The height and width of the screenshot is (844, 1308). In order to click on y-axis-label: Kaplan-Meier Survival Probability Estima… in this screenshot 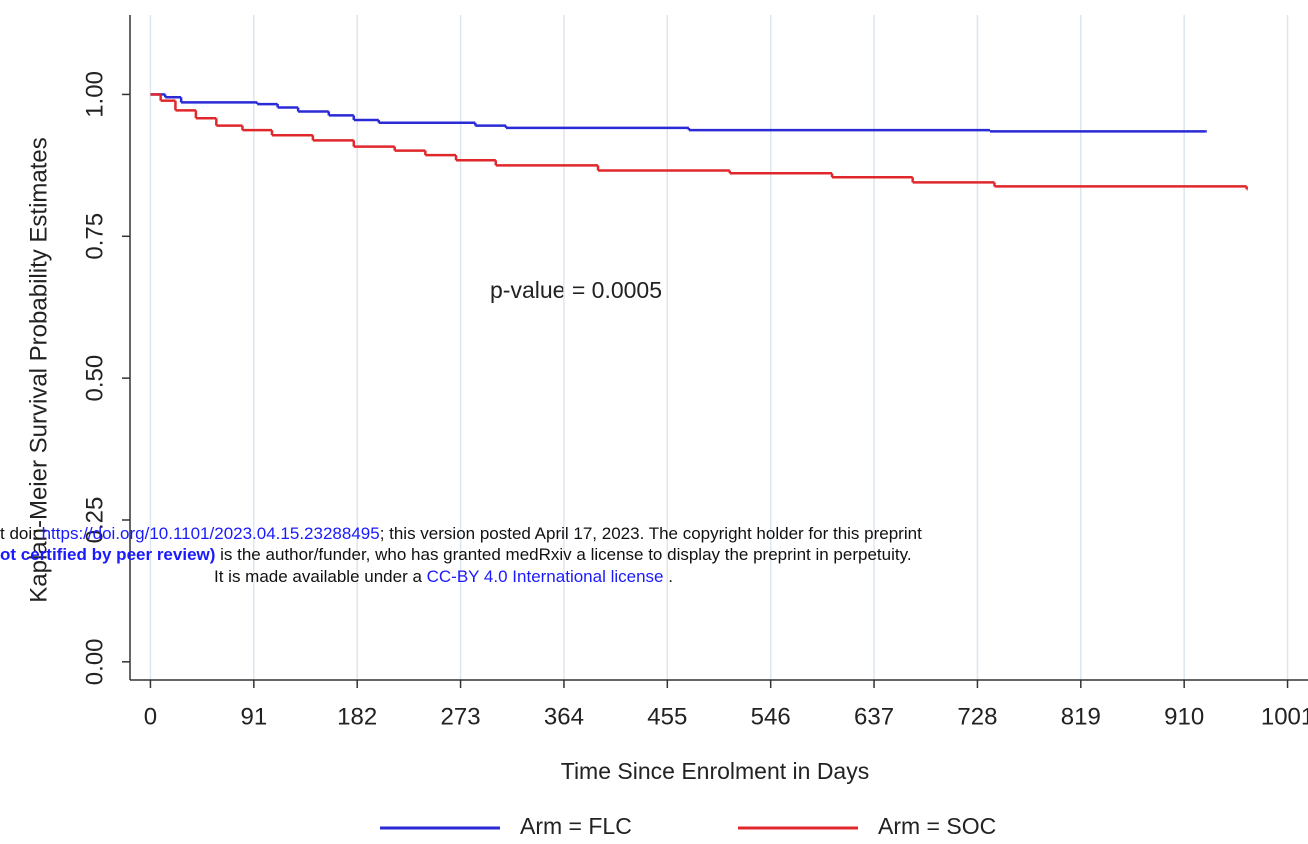, I will do `click(38, 370)`.